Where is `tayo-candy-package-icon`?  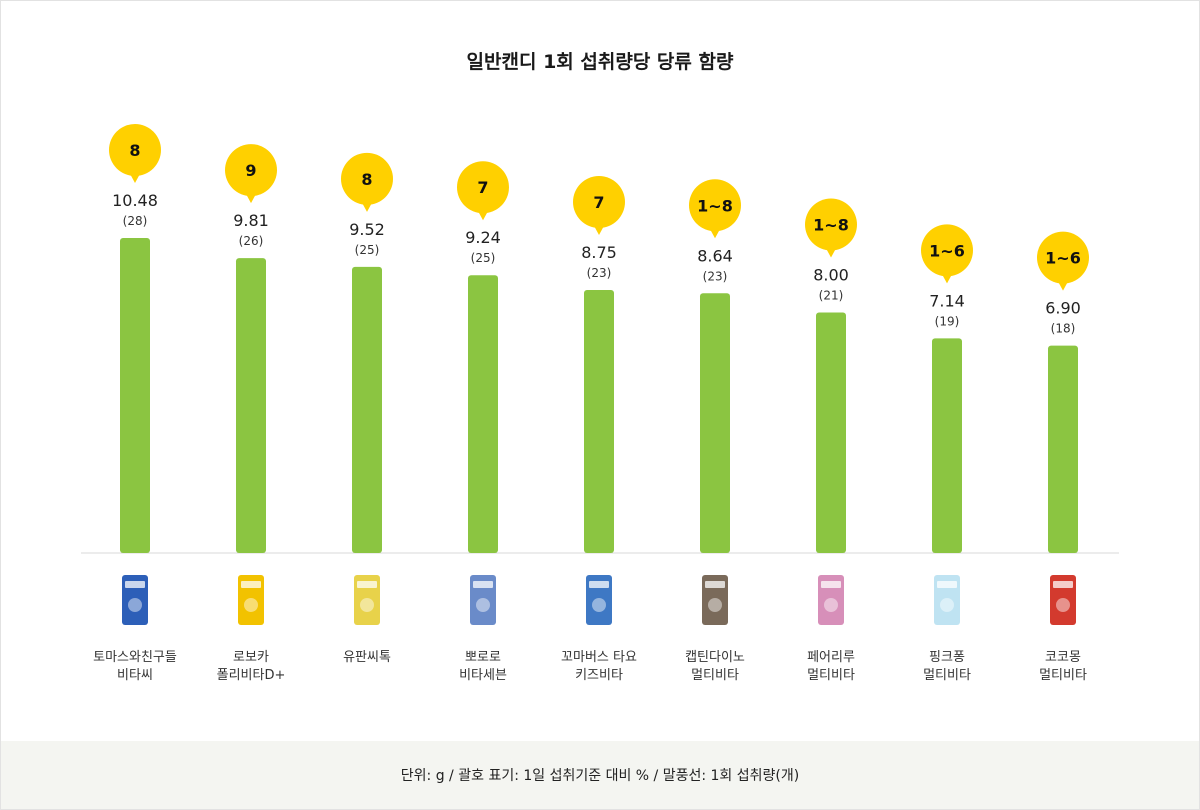
tayo-candy-package-icon is located at coordinates (599, 600).